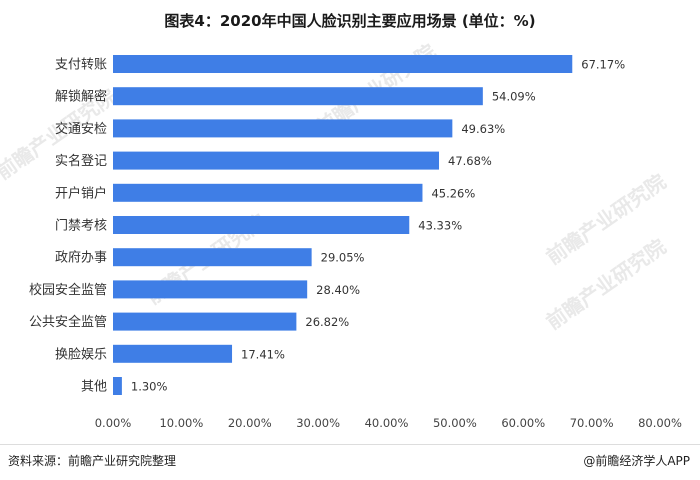 This screenshot has height=480, width=700. What do you see at coordinates (350, 21) in the screenshot?
I see `chart-title: 图表4：2020年中国人脸识别主要应用场景 (单位：%)` at bounding box center [350, 21].